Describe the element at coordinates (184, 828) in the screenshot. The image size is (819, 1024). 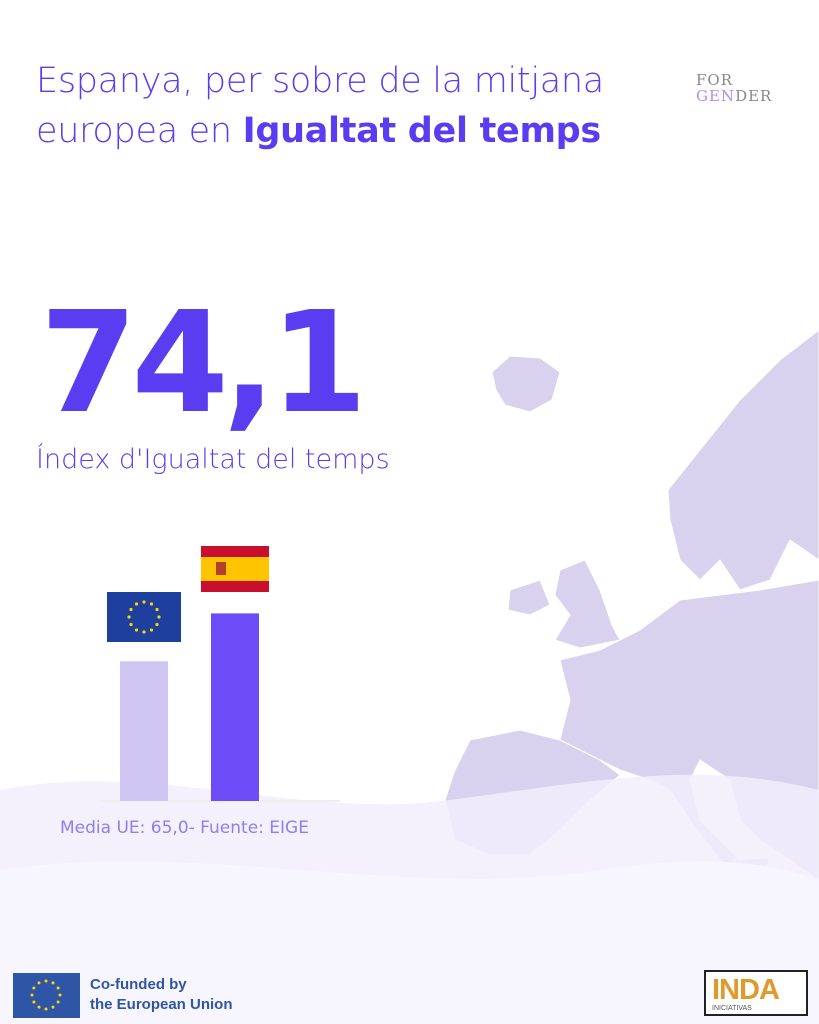
I see `source-note: Media UE: 65,0- Fuente: EIGE` at that location.